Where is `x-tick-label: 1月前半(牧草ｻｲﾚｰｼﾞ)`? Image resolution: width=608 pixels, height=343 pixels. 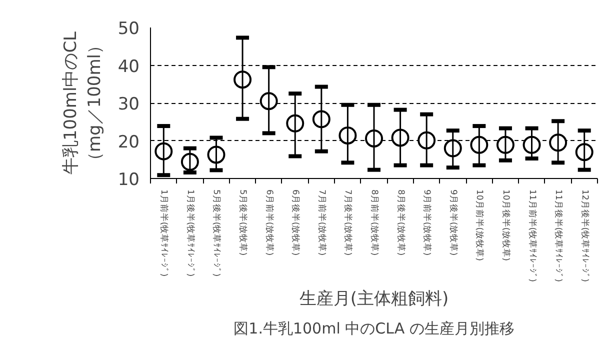
x-tick-label: 1月前半(牧草ｻｲﾚｰｼﾞ) is located at coordinates (164, 233).